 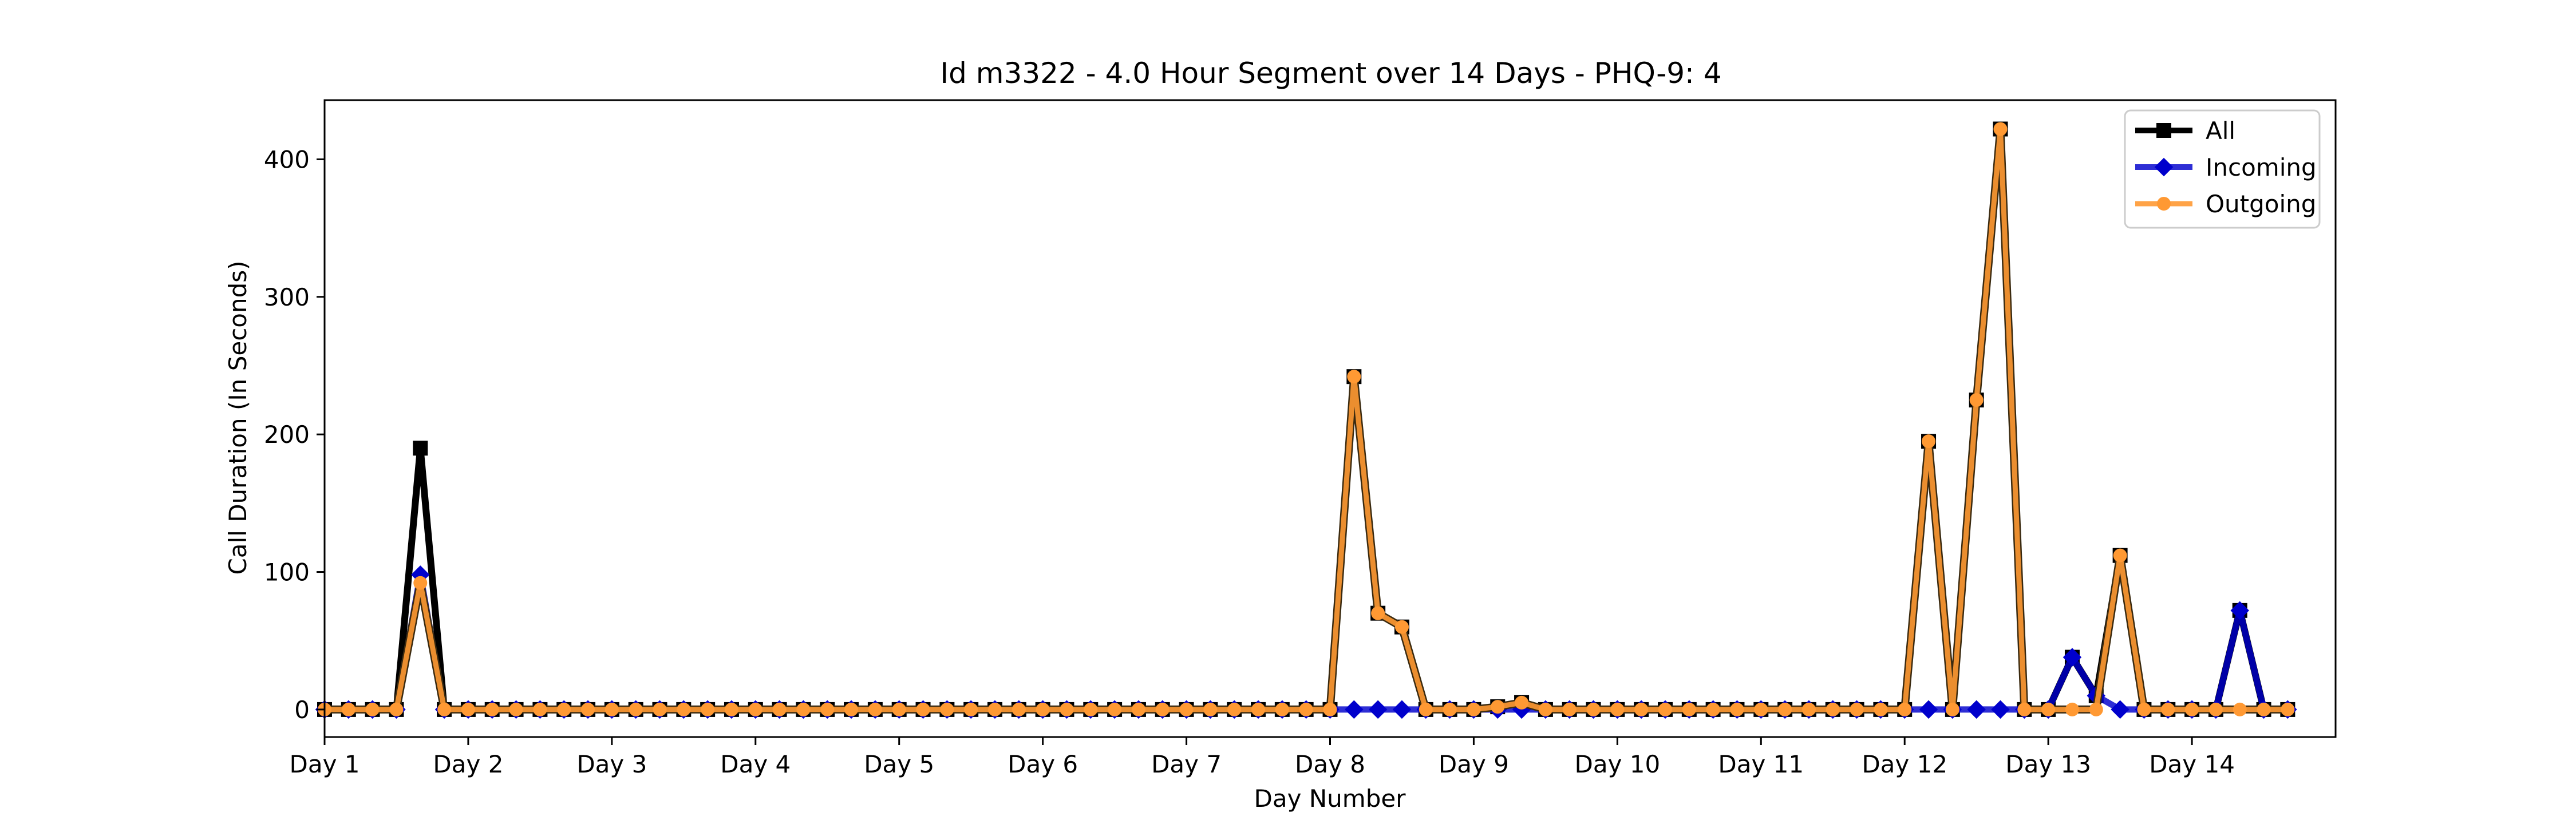 What do you see at coordinates (2163, 130) in the screenshot?
I see `legend-marker` at bounding box center [2163, 130].